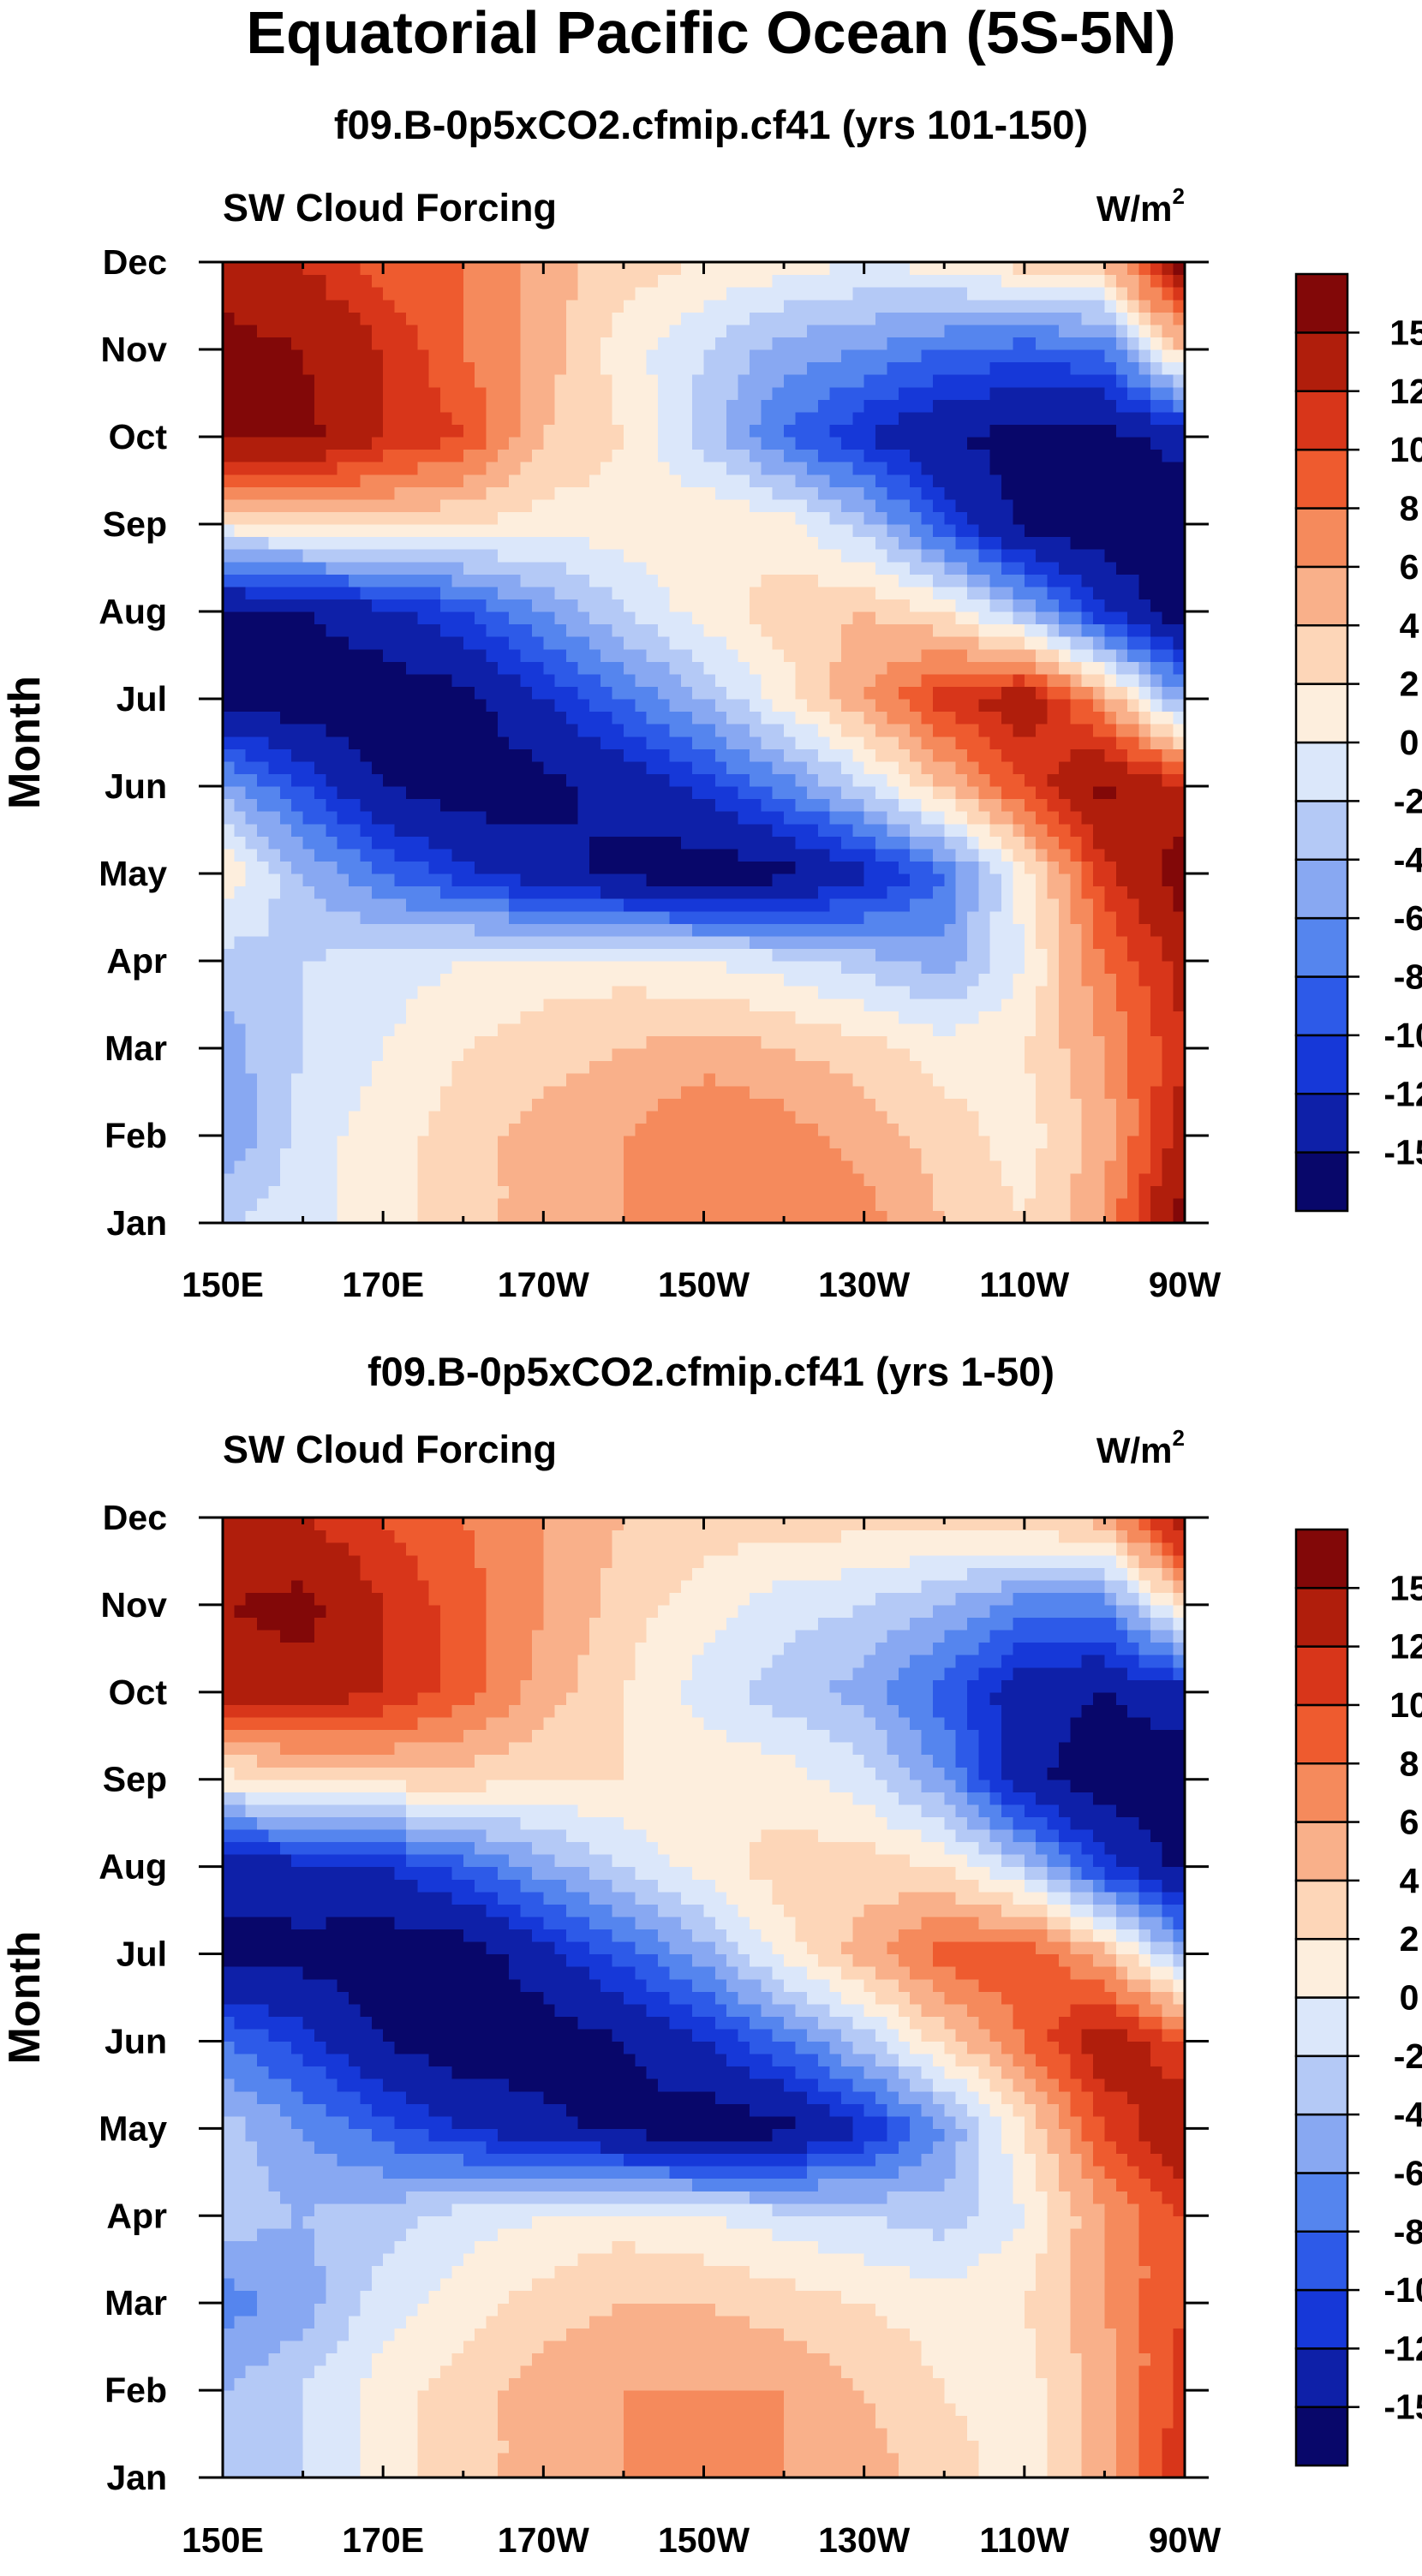 This screenshot has width=1422, height=2576. I want to click on panel-title: f09.B-0p5xCO2.cfmip.cf41 (yrs 101-150), so click(711, 125).